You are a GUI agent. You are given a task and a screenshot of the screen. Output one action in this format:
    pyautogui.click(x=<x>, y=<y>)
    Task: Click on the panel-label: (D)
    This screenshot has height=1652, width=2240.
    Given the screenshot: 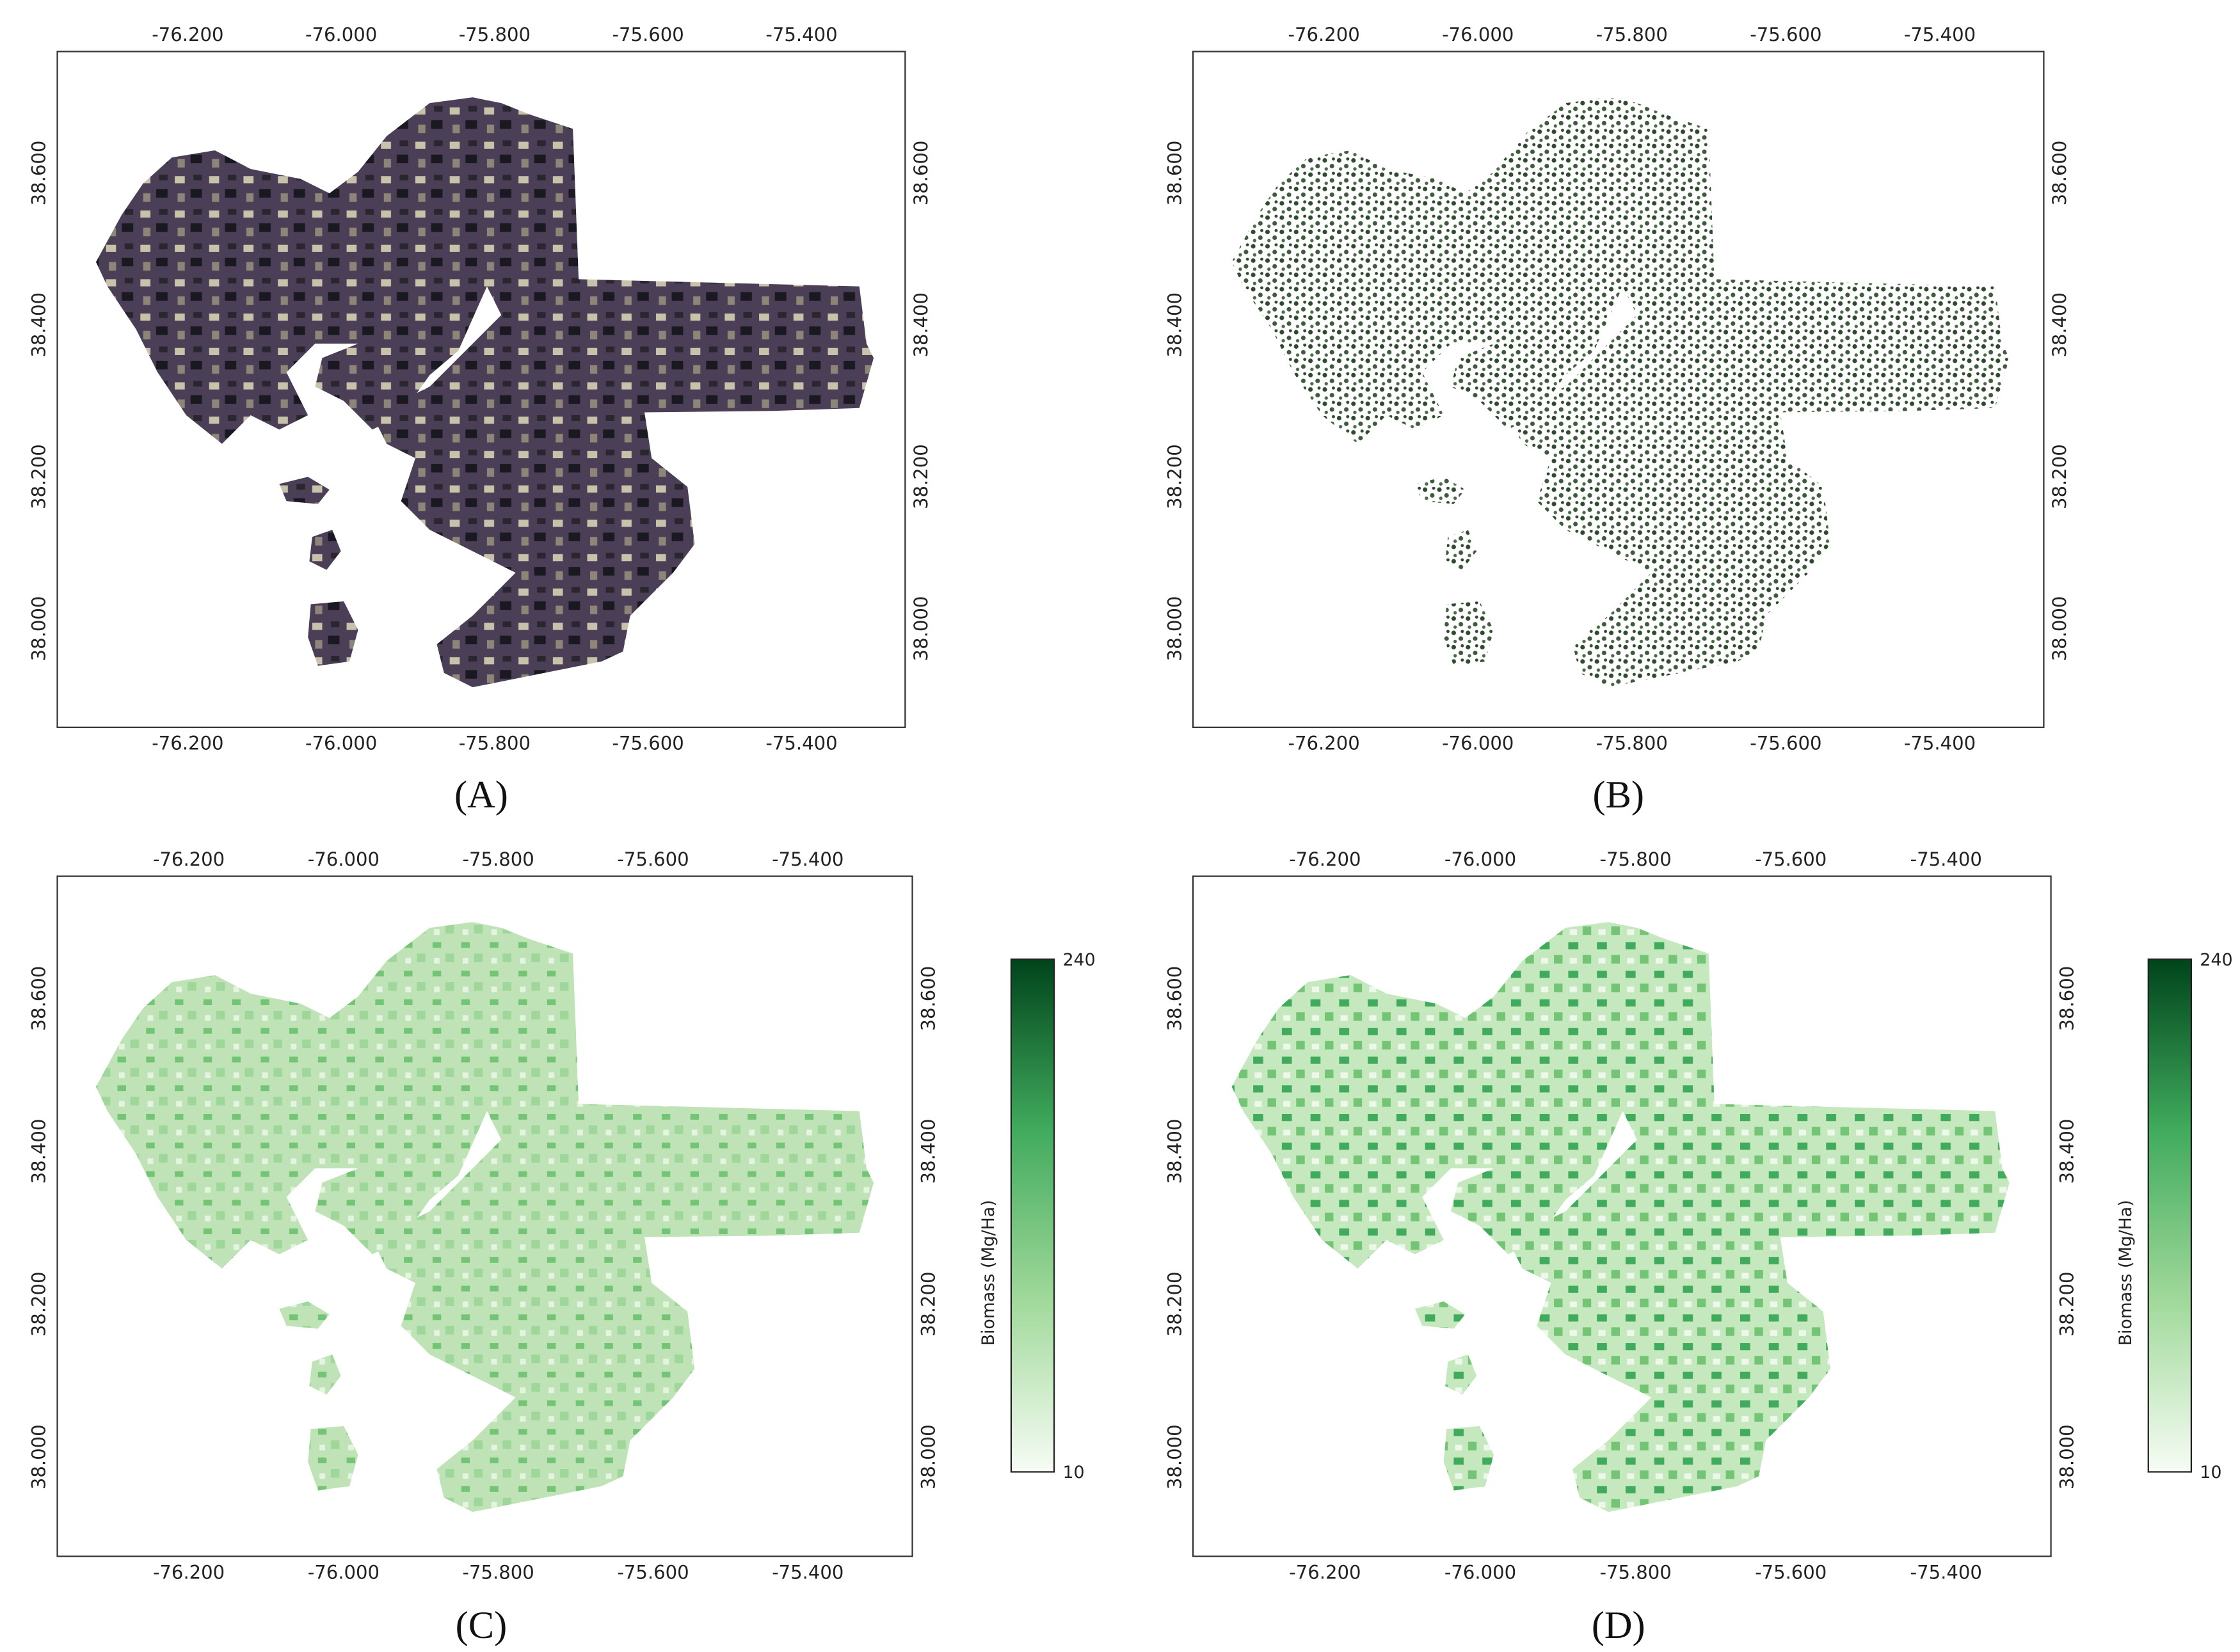 What is the action you would take?
    pyautogui.click(x=1618, y=1625)
    